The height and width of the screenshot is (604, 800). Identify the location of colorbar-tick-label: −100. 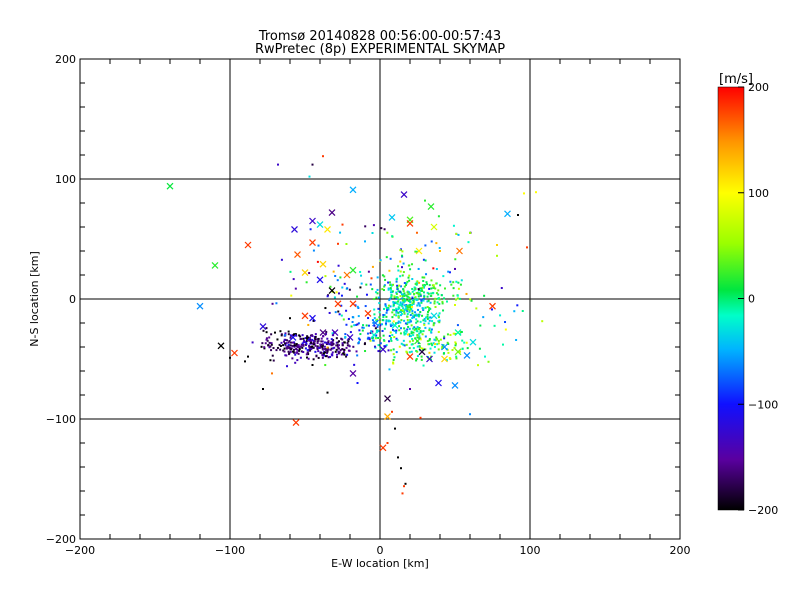
(763, 404).